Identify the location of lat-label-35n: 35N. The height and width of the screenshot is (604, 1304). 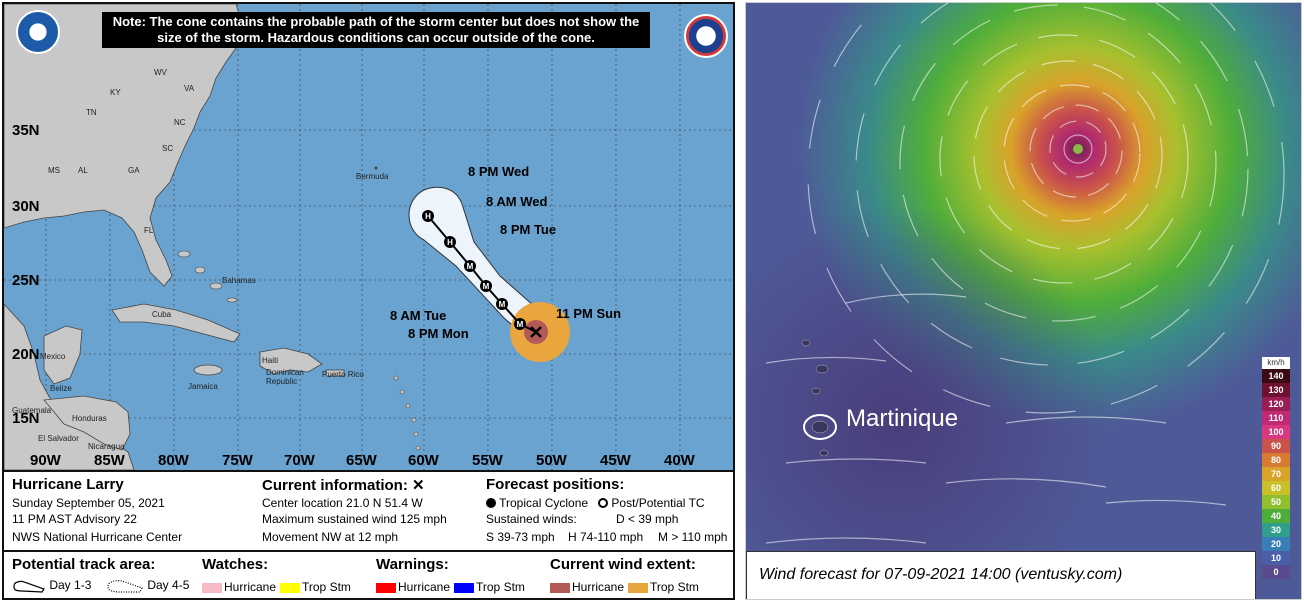
(26, 130).